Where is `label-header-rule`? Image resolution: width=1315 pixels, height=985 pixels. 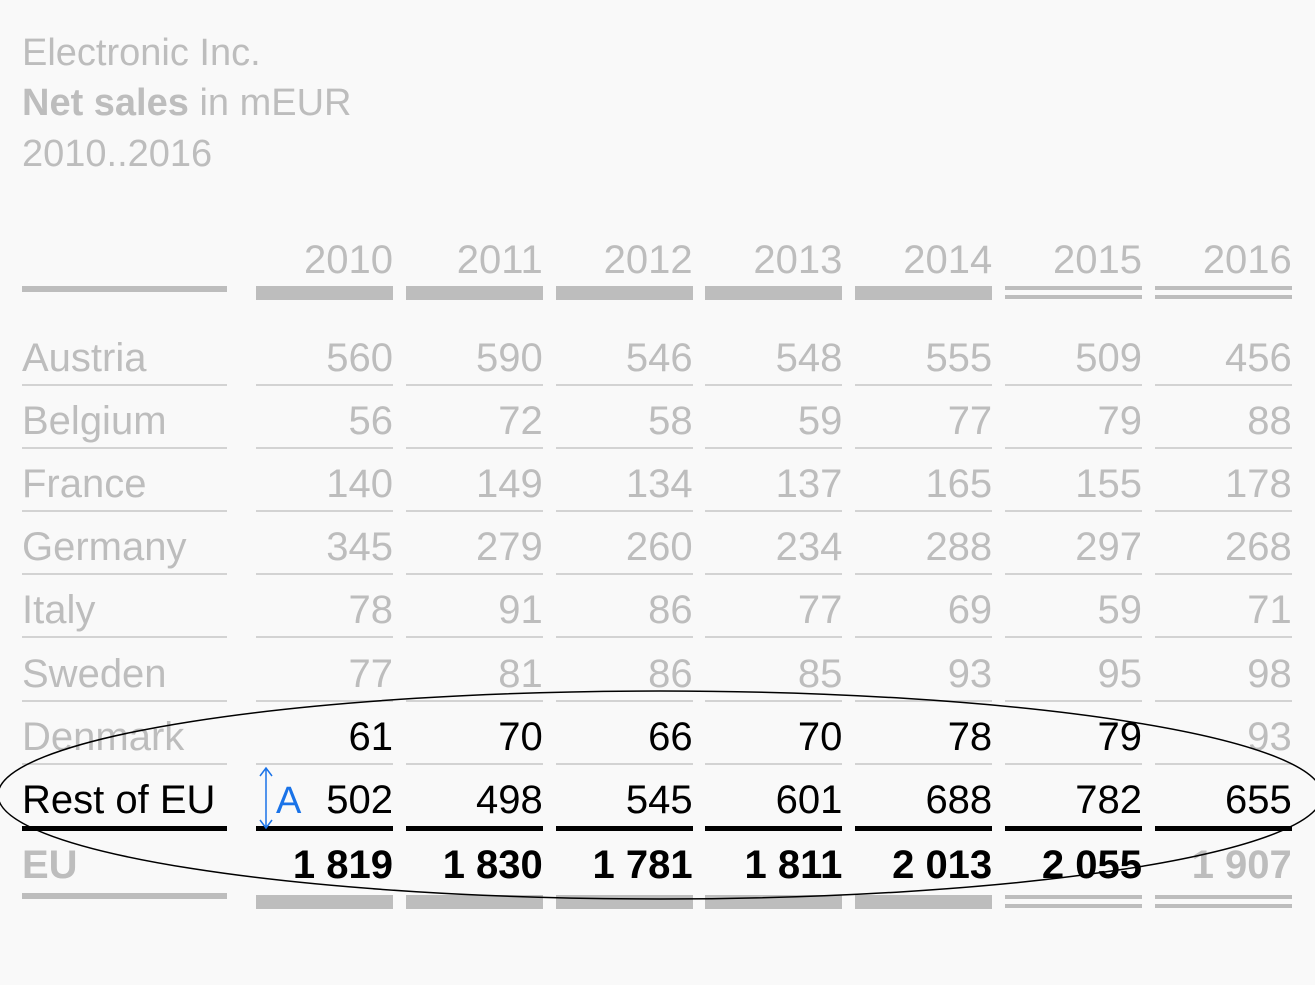
label-header-rule is located at coordinates (124, 289).